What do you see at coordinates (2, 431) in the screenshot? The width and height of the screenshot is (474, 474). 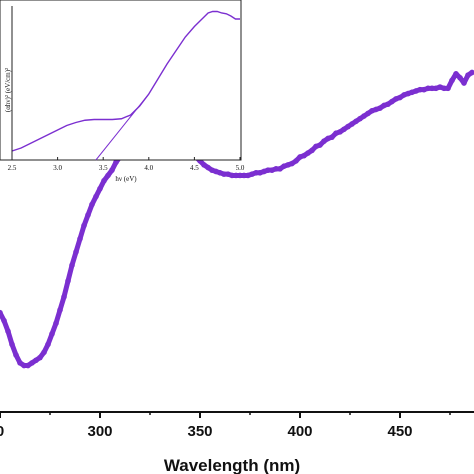 I see `x-tick-label: 0` at bounding box center [2, 431].